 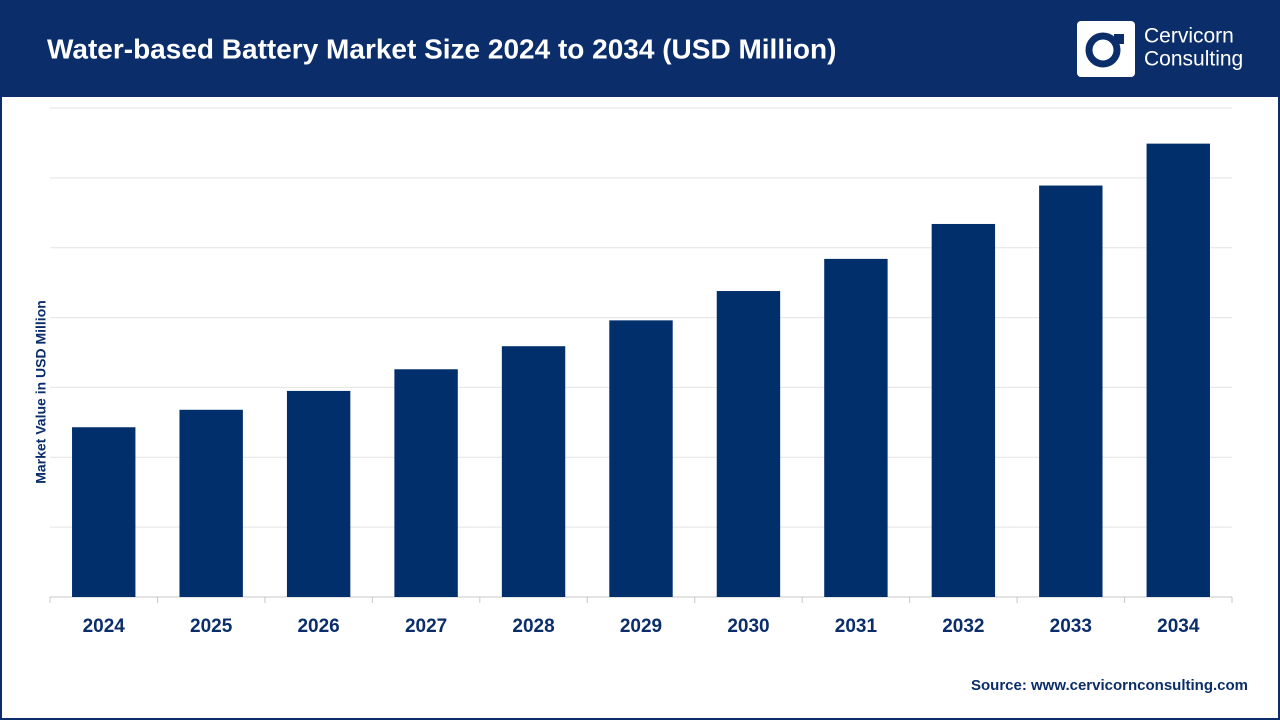 I want to click on header-band, so click(x=640, y=48).